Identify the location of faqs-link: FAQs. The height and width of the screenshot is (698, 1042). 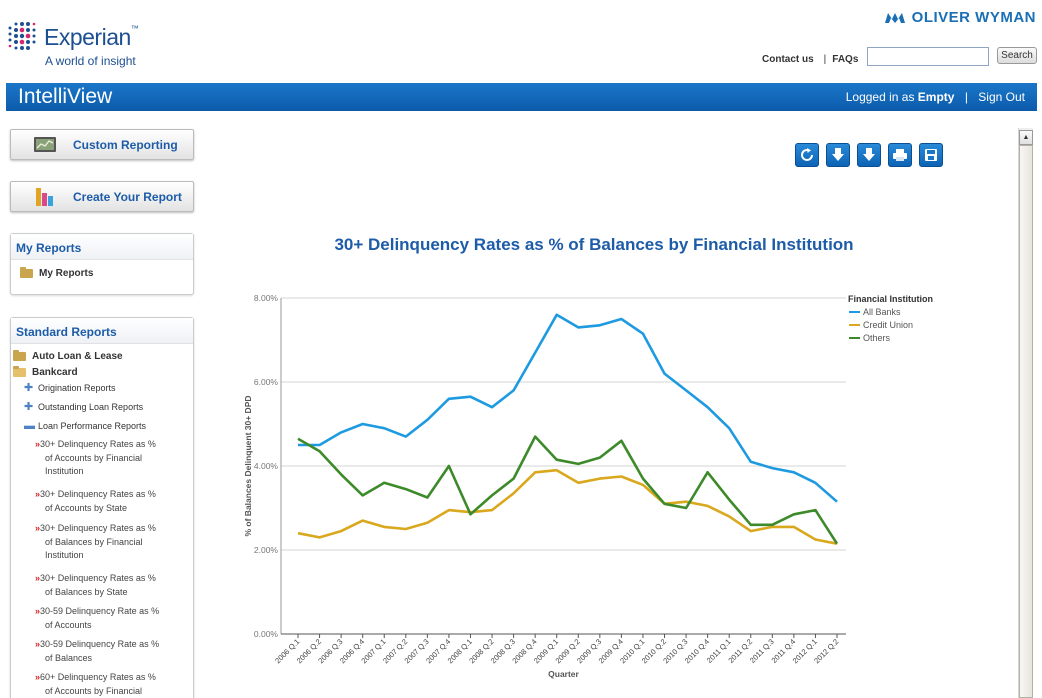
(845, 59).